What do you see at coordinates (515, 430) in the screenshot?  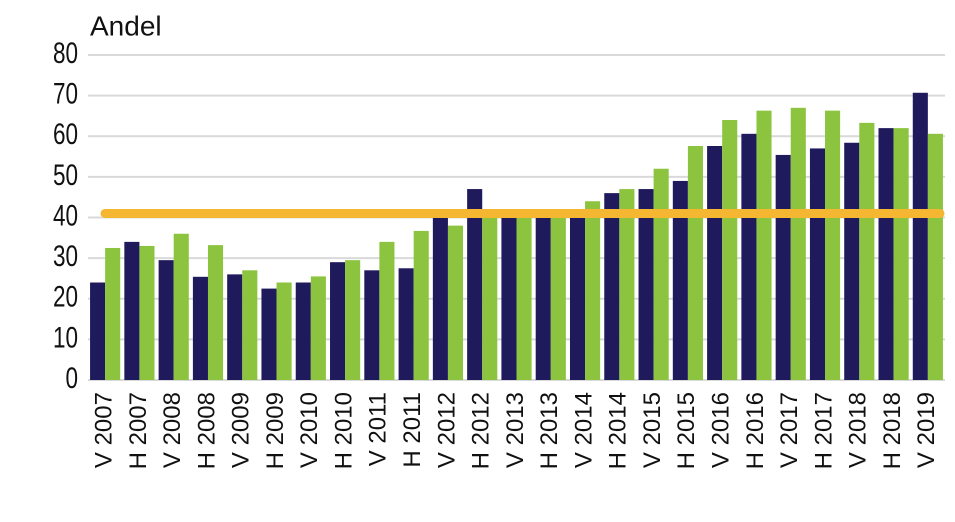 I see `x-tick-label: V 2013` at bounding box center [515, 430].